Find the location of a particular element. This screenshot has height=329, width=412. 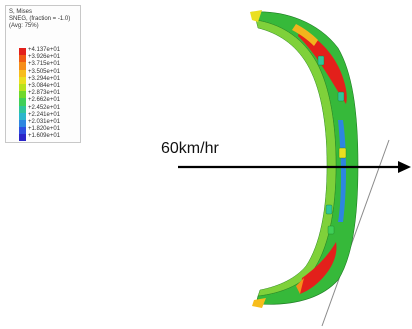

legend-level: +3.505e+01 is located at coordinates (51, 72).